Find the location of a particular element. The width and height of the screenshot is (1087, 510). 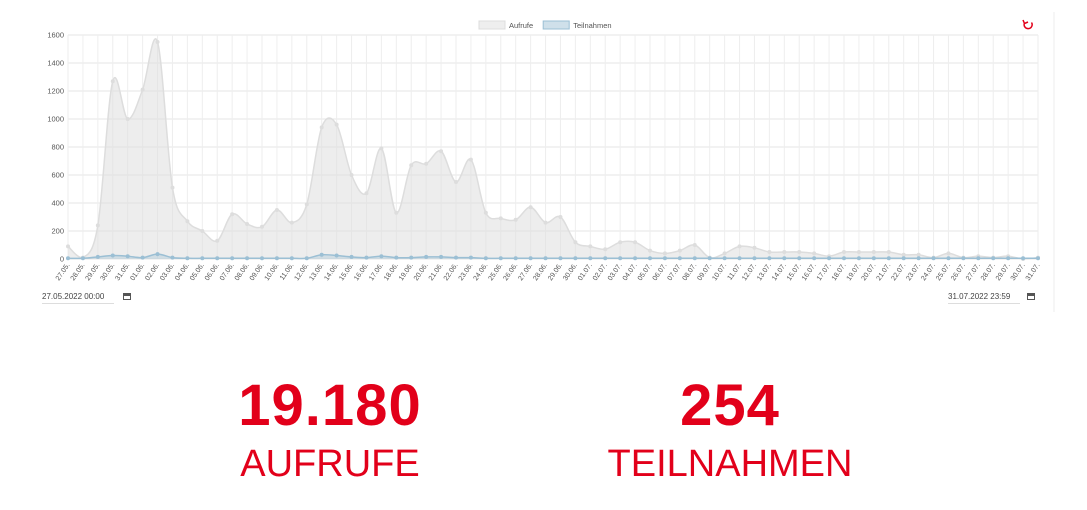

x-tick-label: 02.06. is located at coordinates (152, 272).